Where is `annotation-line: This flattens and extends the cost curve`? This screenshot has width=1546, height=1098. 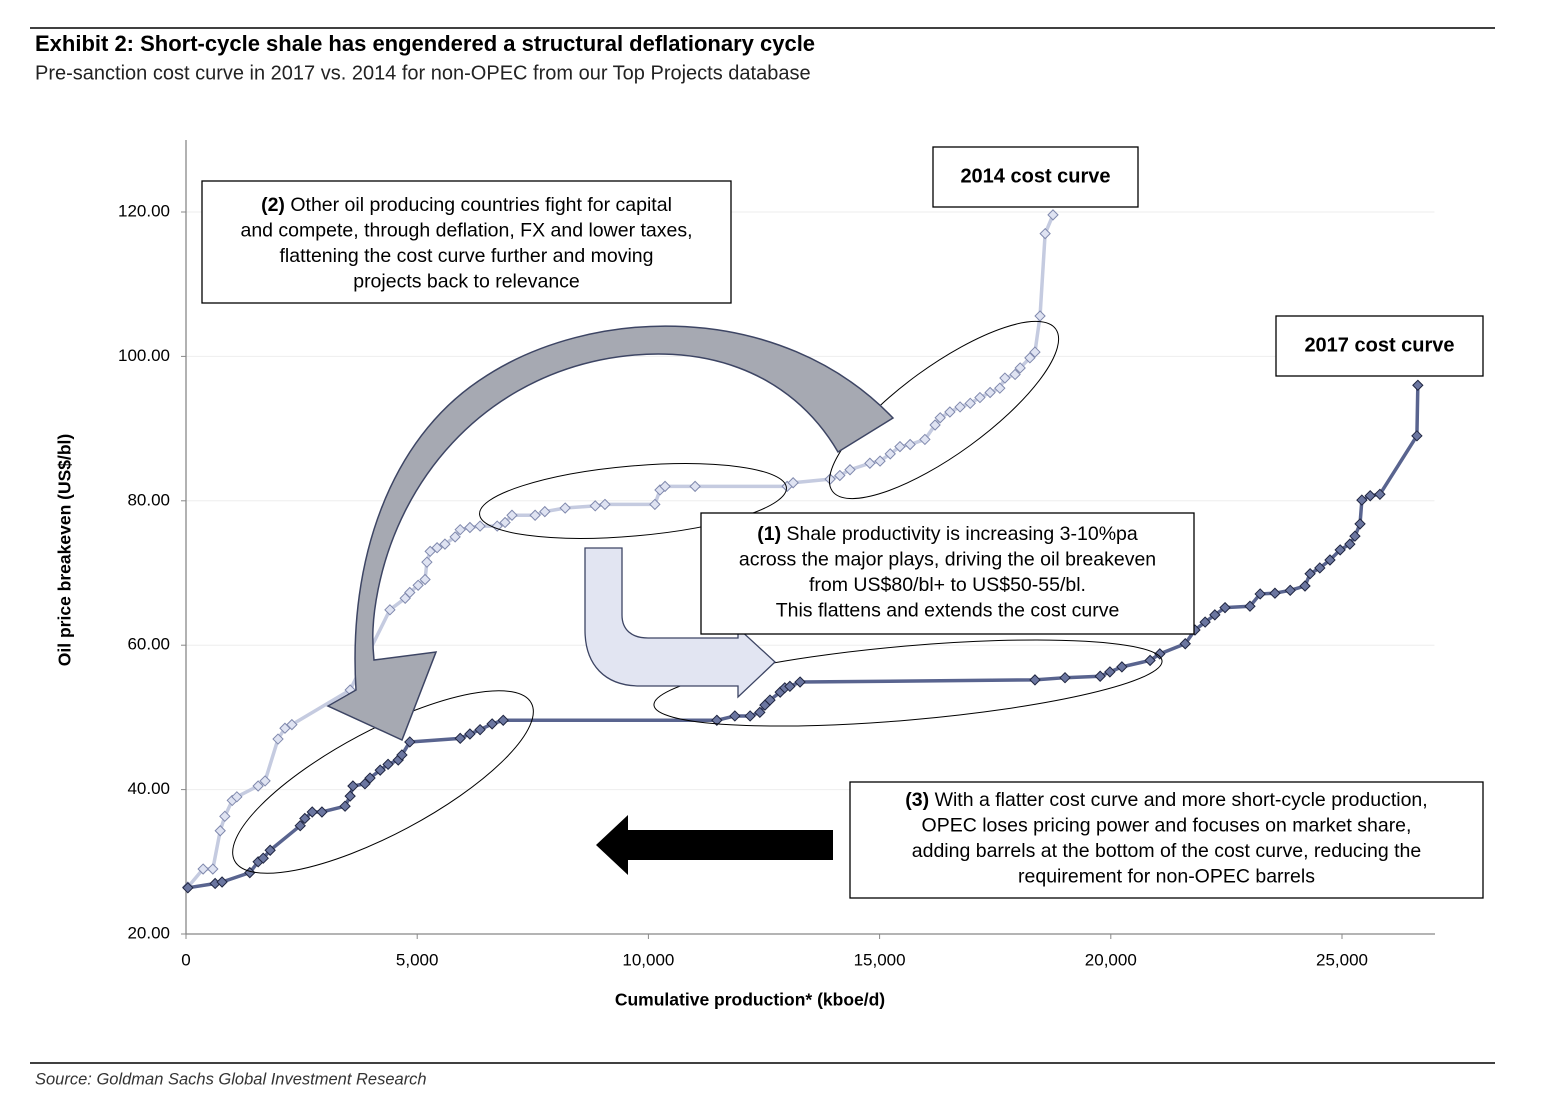
annotation-line: This flattens and extends the cost curve is located at coordinates (948, 611).